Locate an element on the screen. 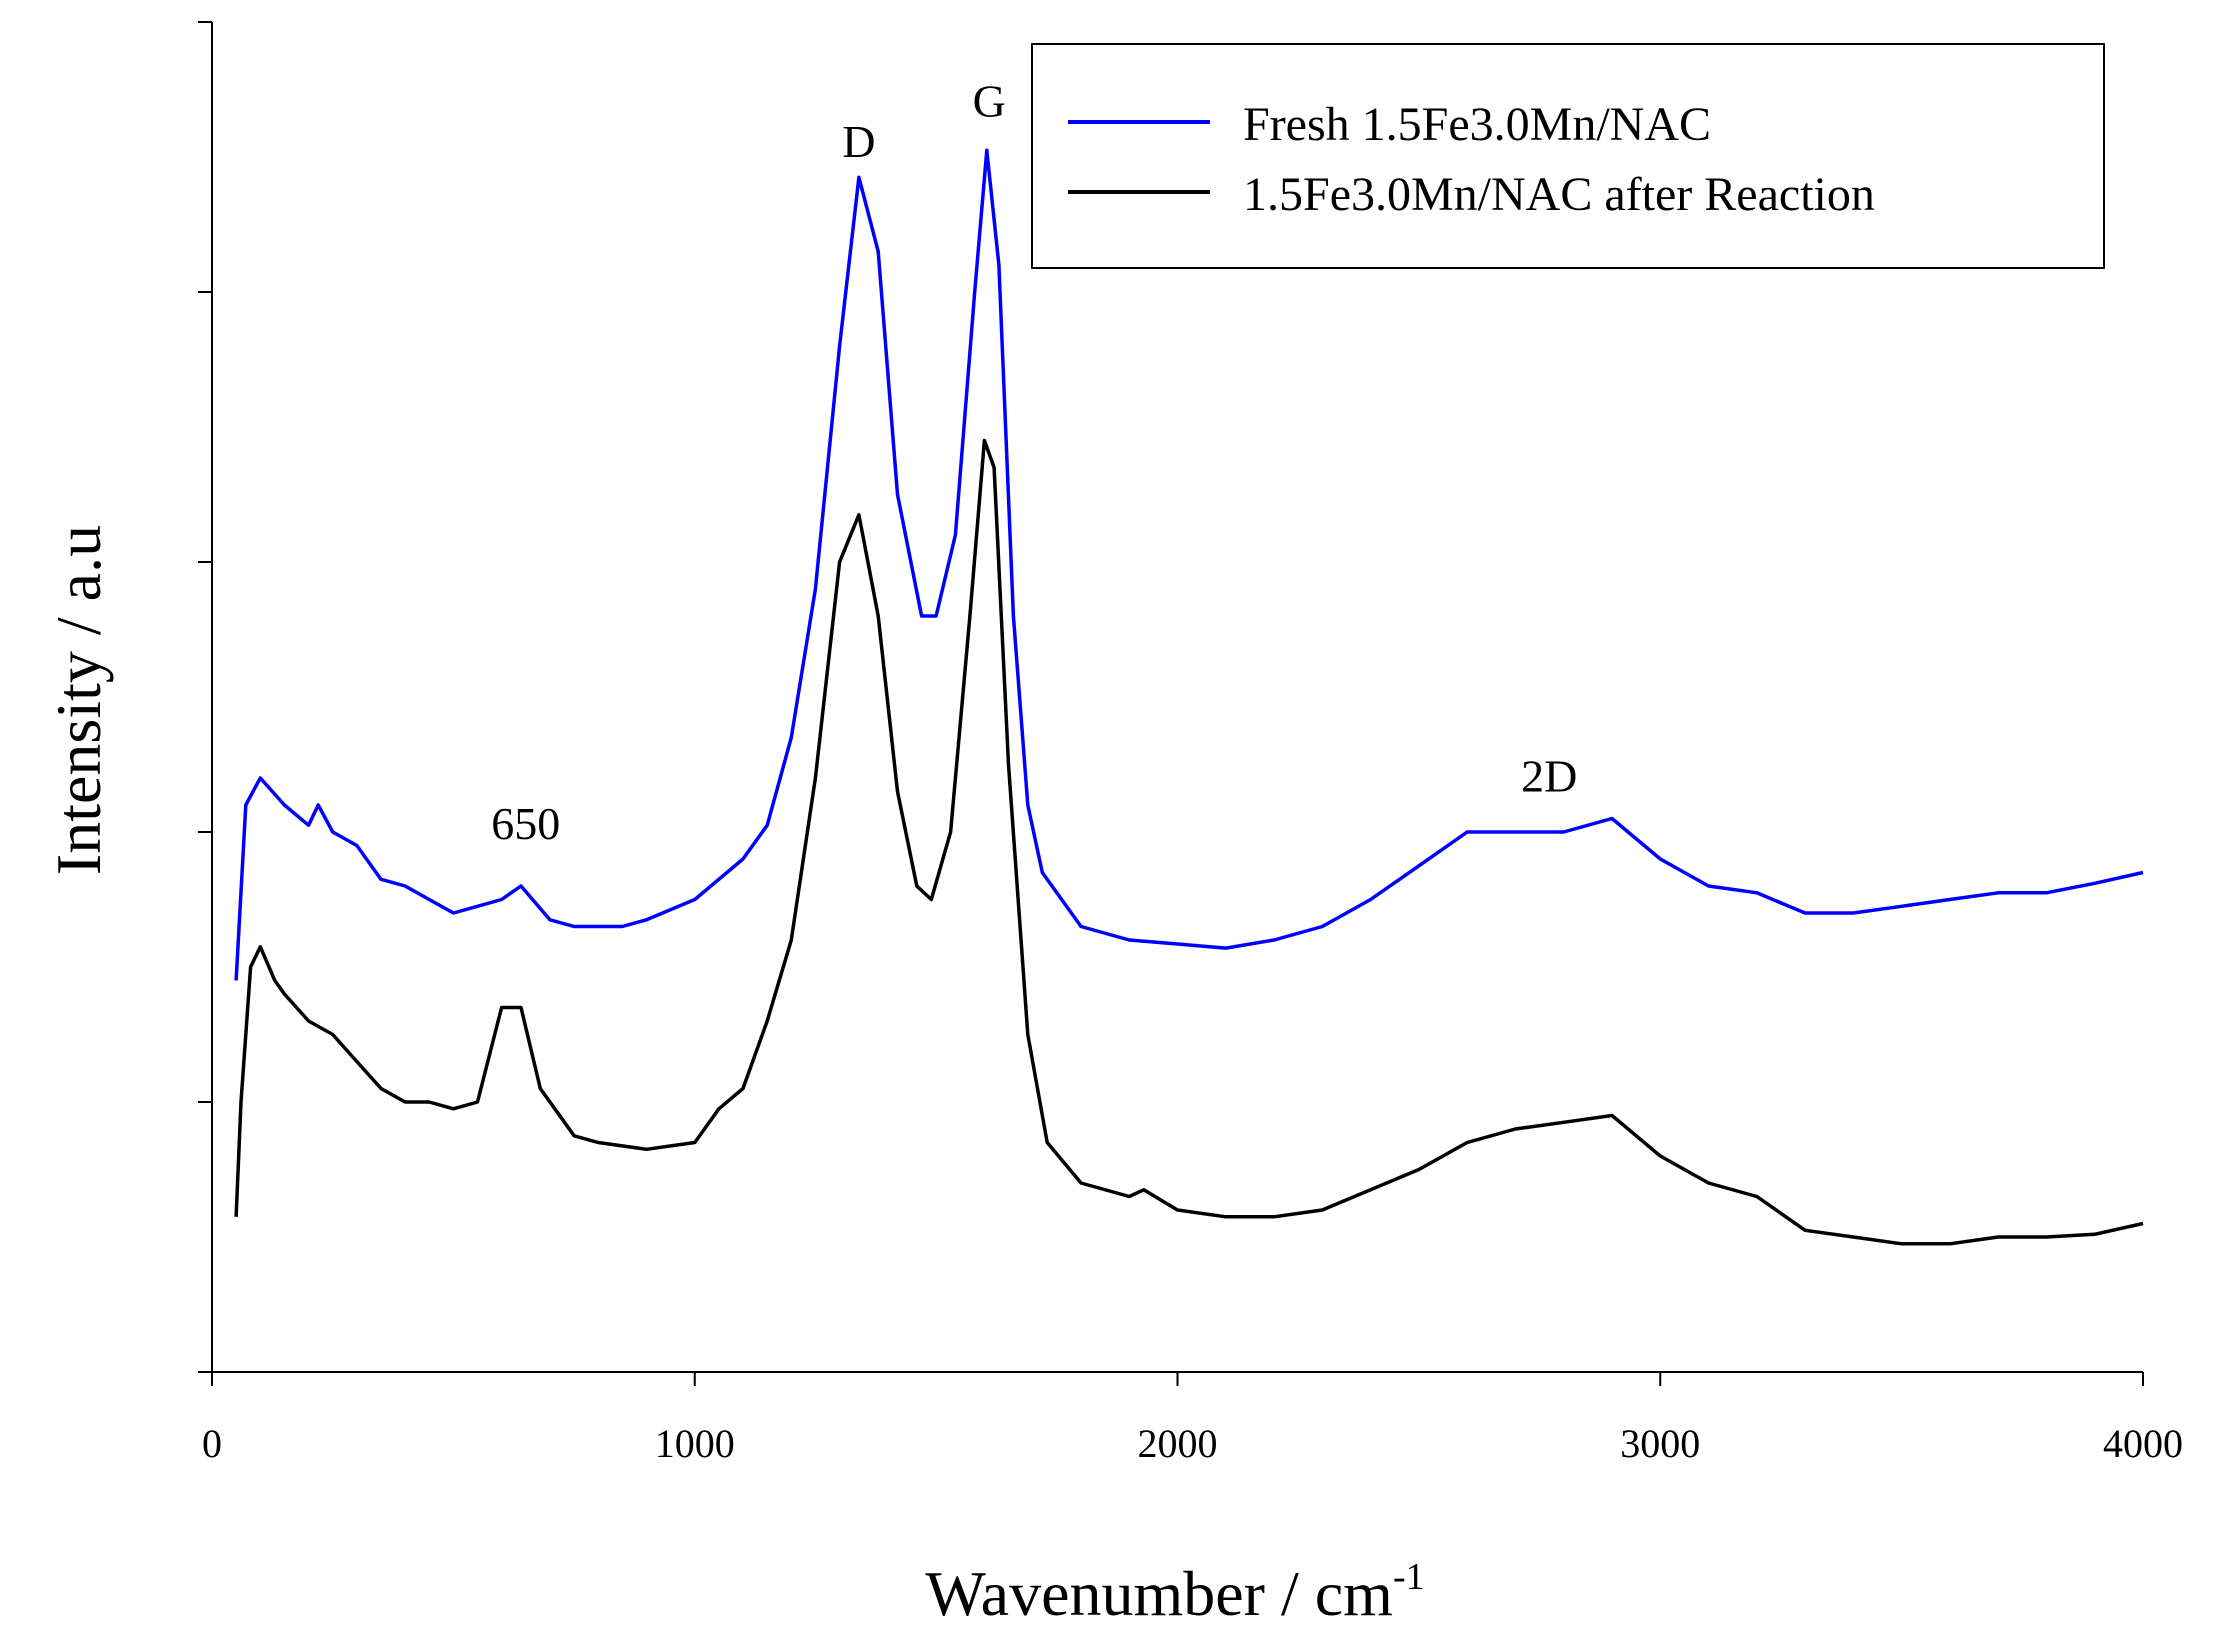  y-axis-title: Intensity / a.u is located at coordinates (78, 700).